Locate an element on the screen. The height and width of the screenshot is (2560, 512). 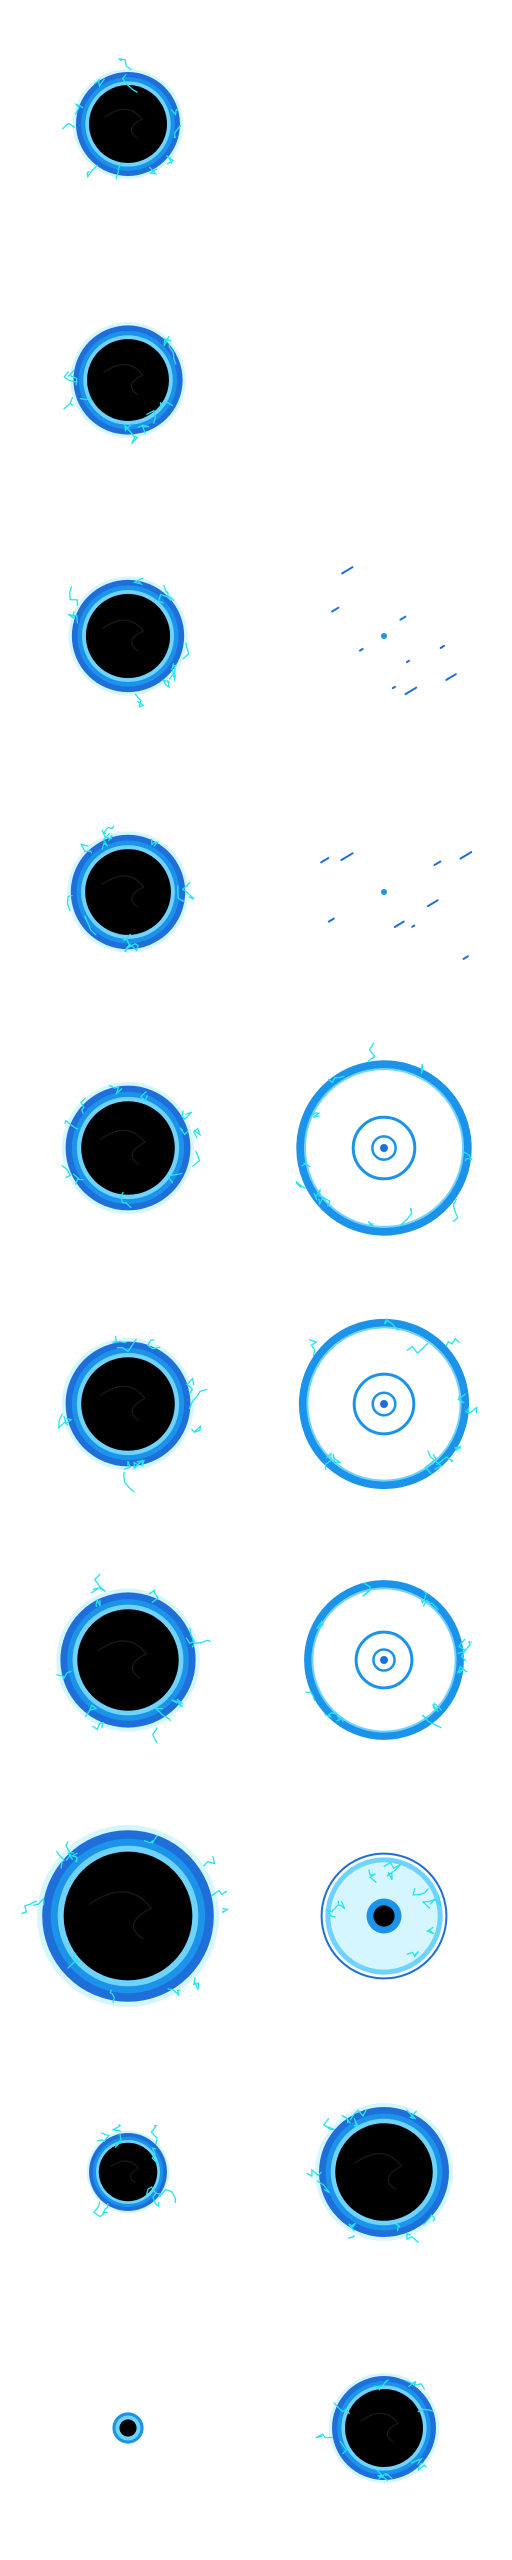
sprite-frame-r7-c1 is located at coordinates (133, 1658).